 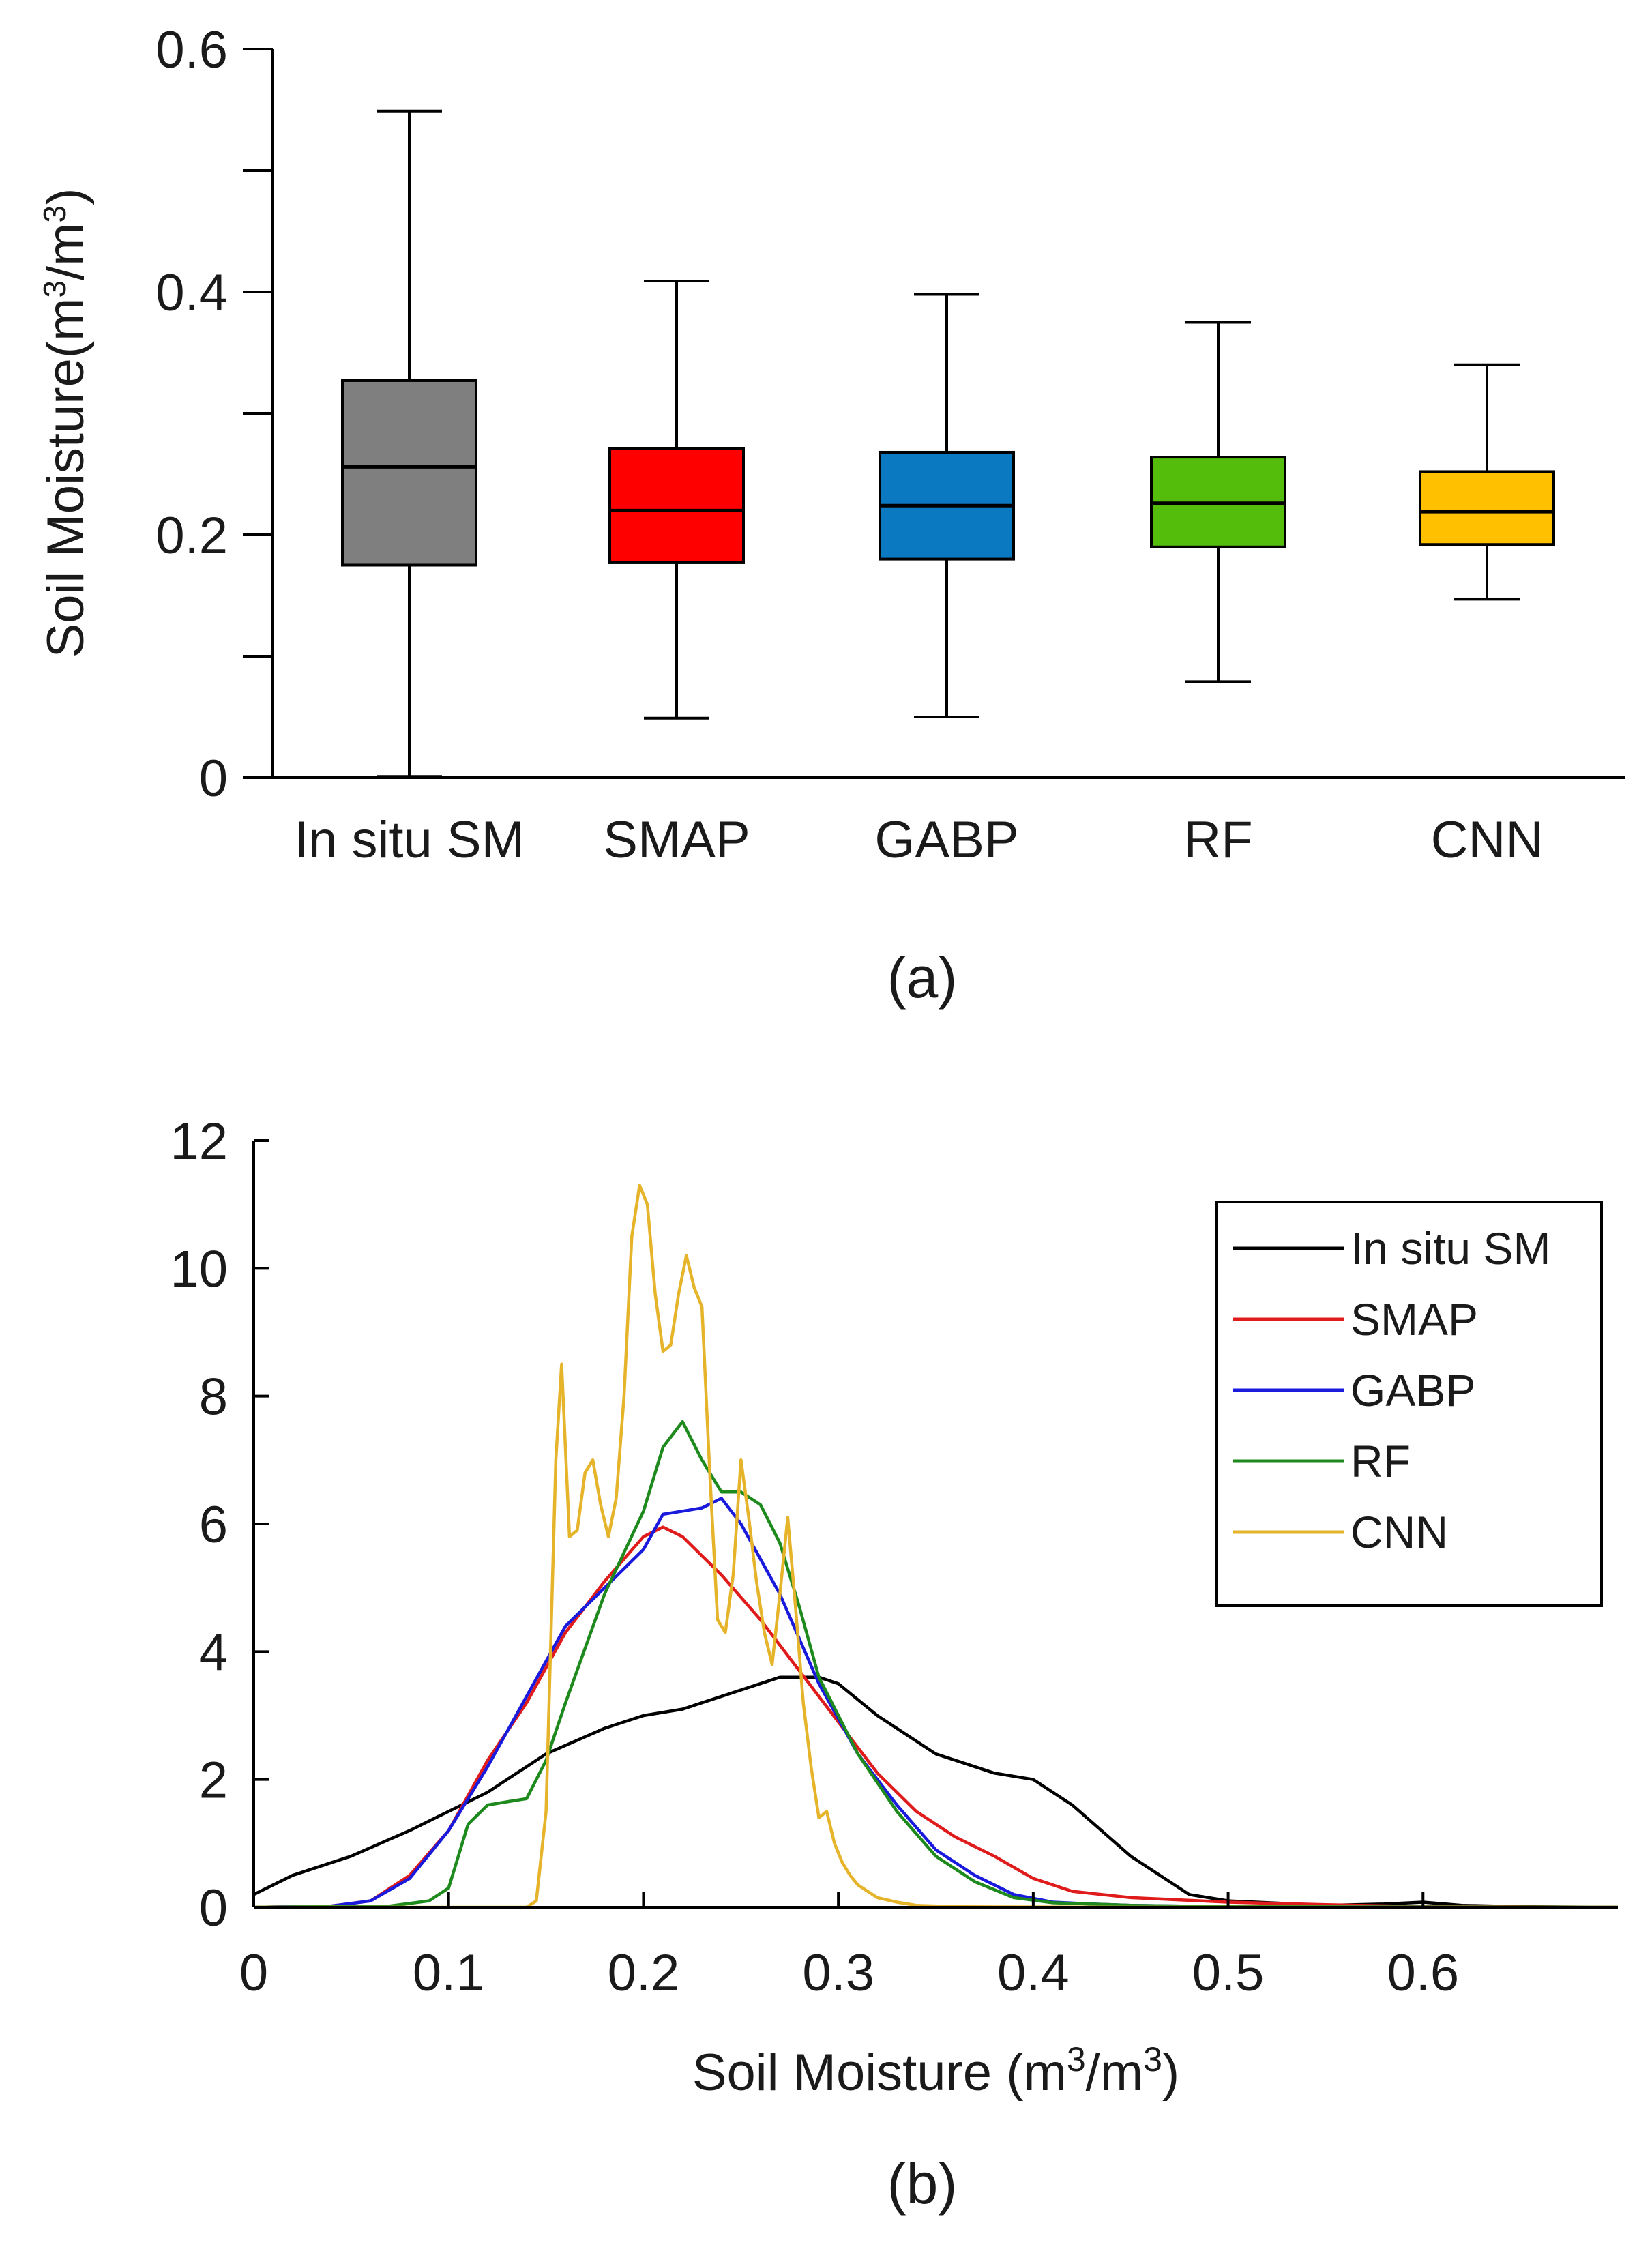 I want to click on x-category-label: SMAP, so click(x=676, y=840).